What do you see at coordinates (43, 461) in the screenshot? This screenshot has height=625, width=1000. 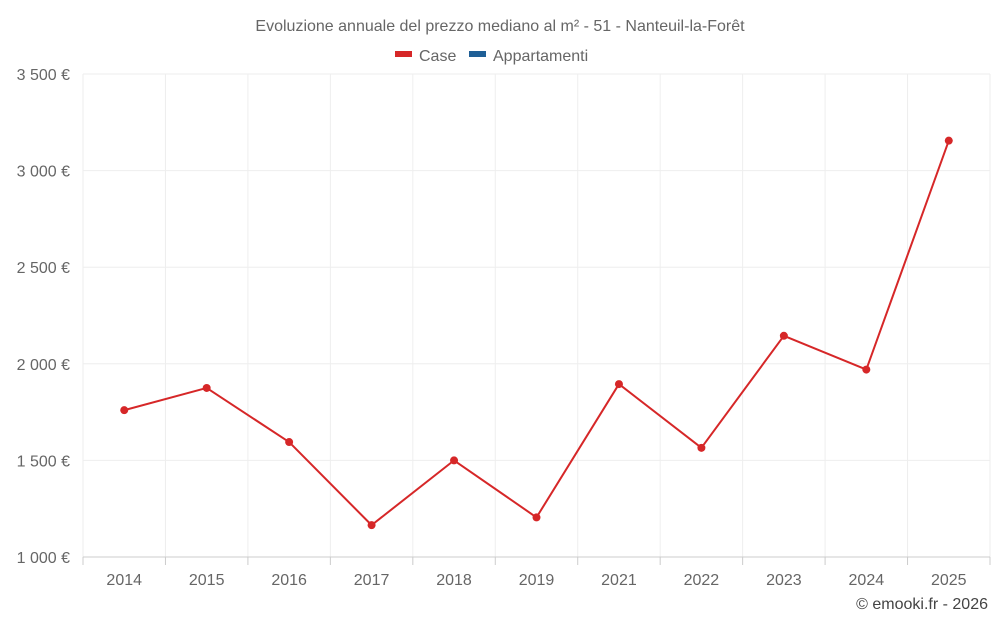 I see `y-tick-label: 1 500 €` at bounding box center [43, 461].